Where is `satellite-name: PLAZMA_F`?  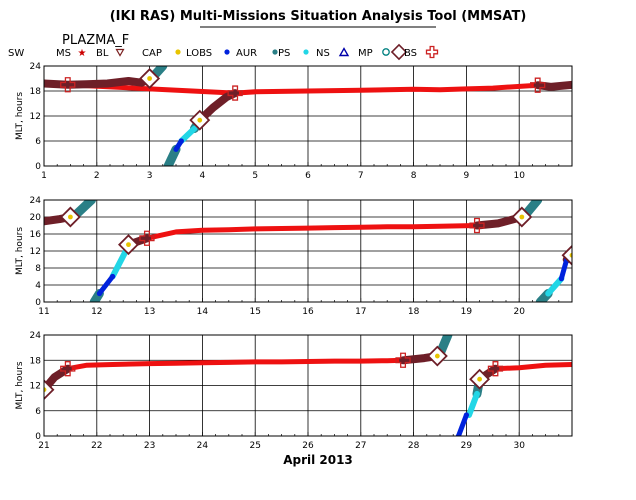 satellite-name: PLAZMA_F is located at coordinates (95, 40).